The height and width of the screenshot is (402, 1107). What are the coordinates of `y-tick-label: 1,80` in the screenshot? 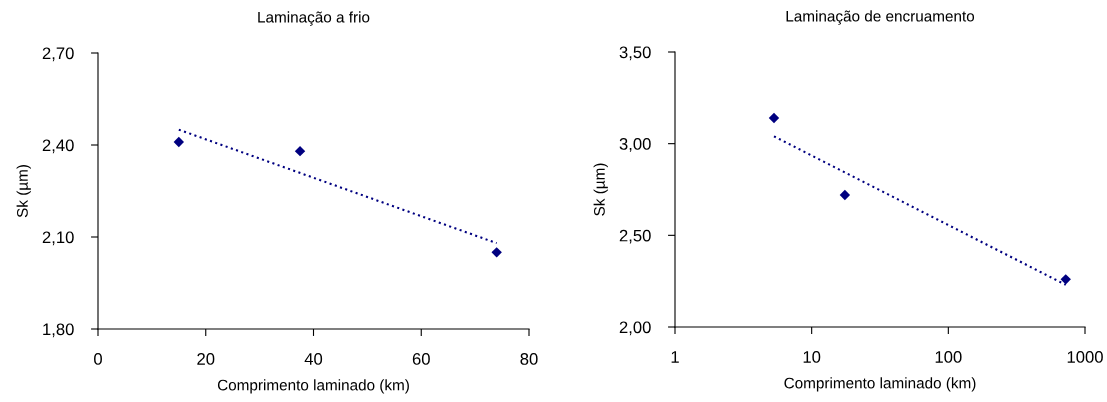 It's located at (58, 330).